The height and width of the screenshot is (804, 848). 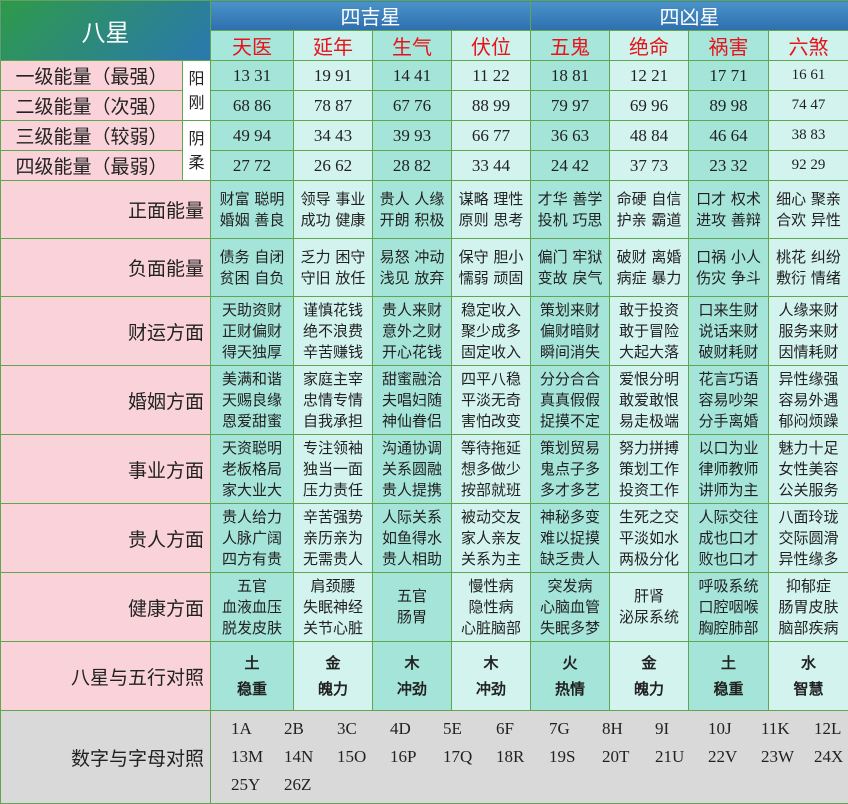 I want to click on energy-number-pair: 18 81, so click(x=570, y=76).